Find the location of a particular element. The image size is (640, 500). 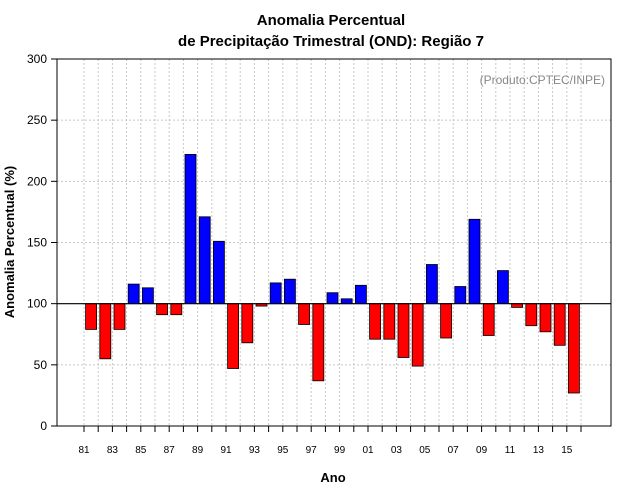

bar-2002 is located at coordinates (389, 321).